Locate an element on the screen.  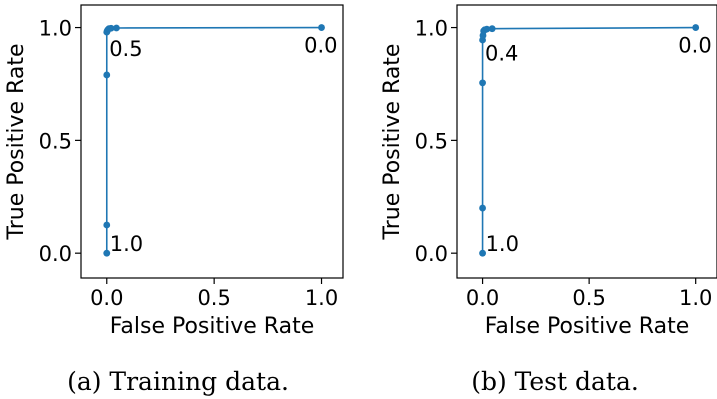
threshold-label: 0.4 is located at coordinates (501, 53).